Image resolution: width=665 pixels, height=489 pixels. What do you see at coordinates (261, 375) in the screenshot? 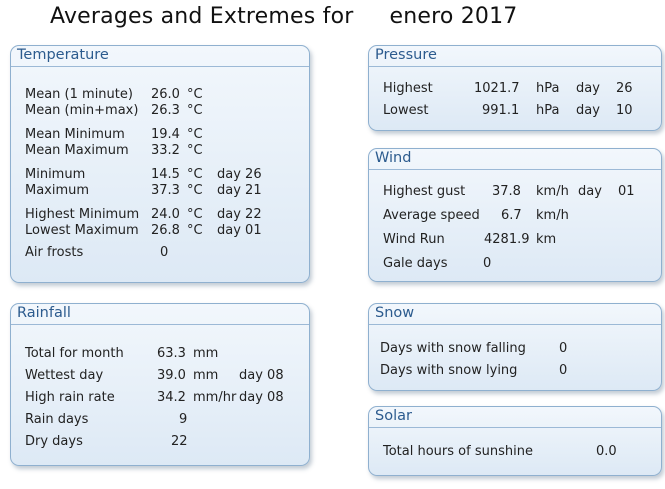
I see `rain-day-wettest: day 08` at bounding box center [261, 375].